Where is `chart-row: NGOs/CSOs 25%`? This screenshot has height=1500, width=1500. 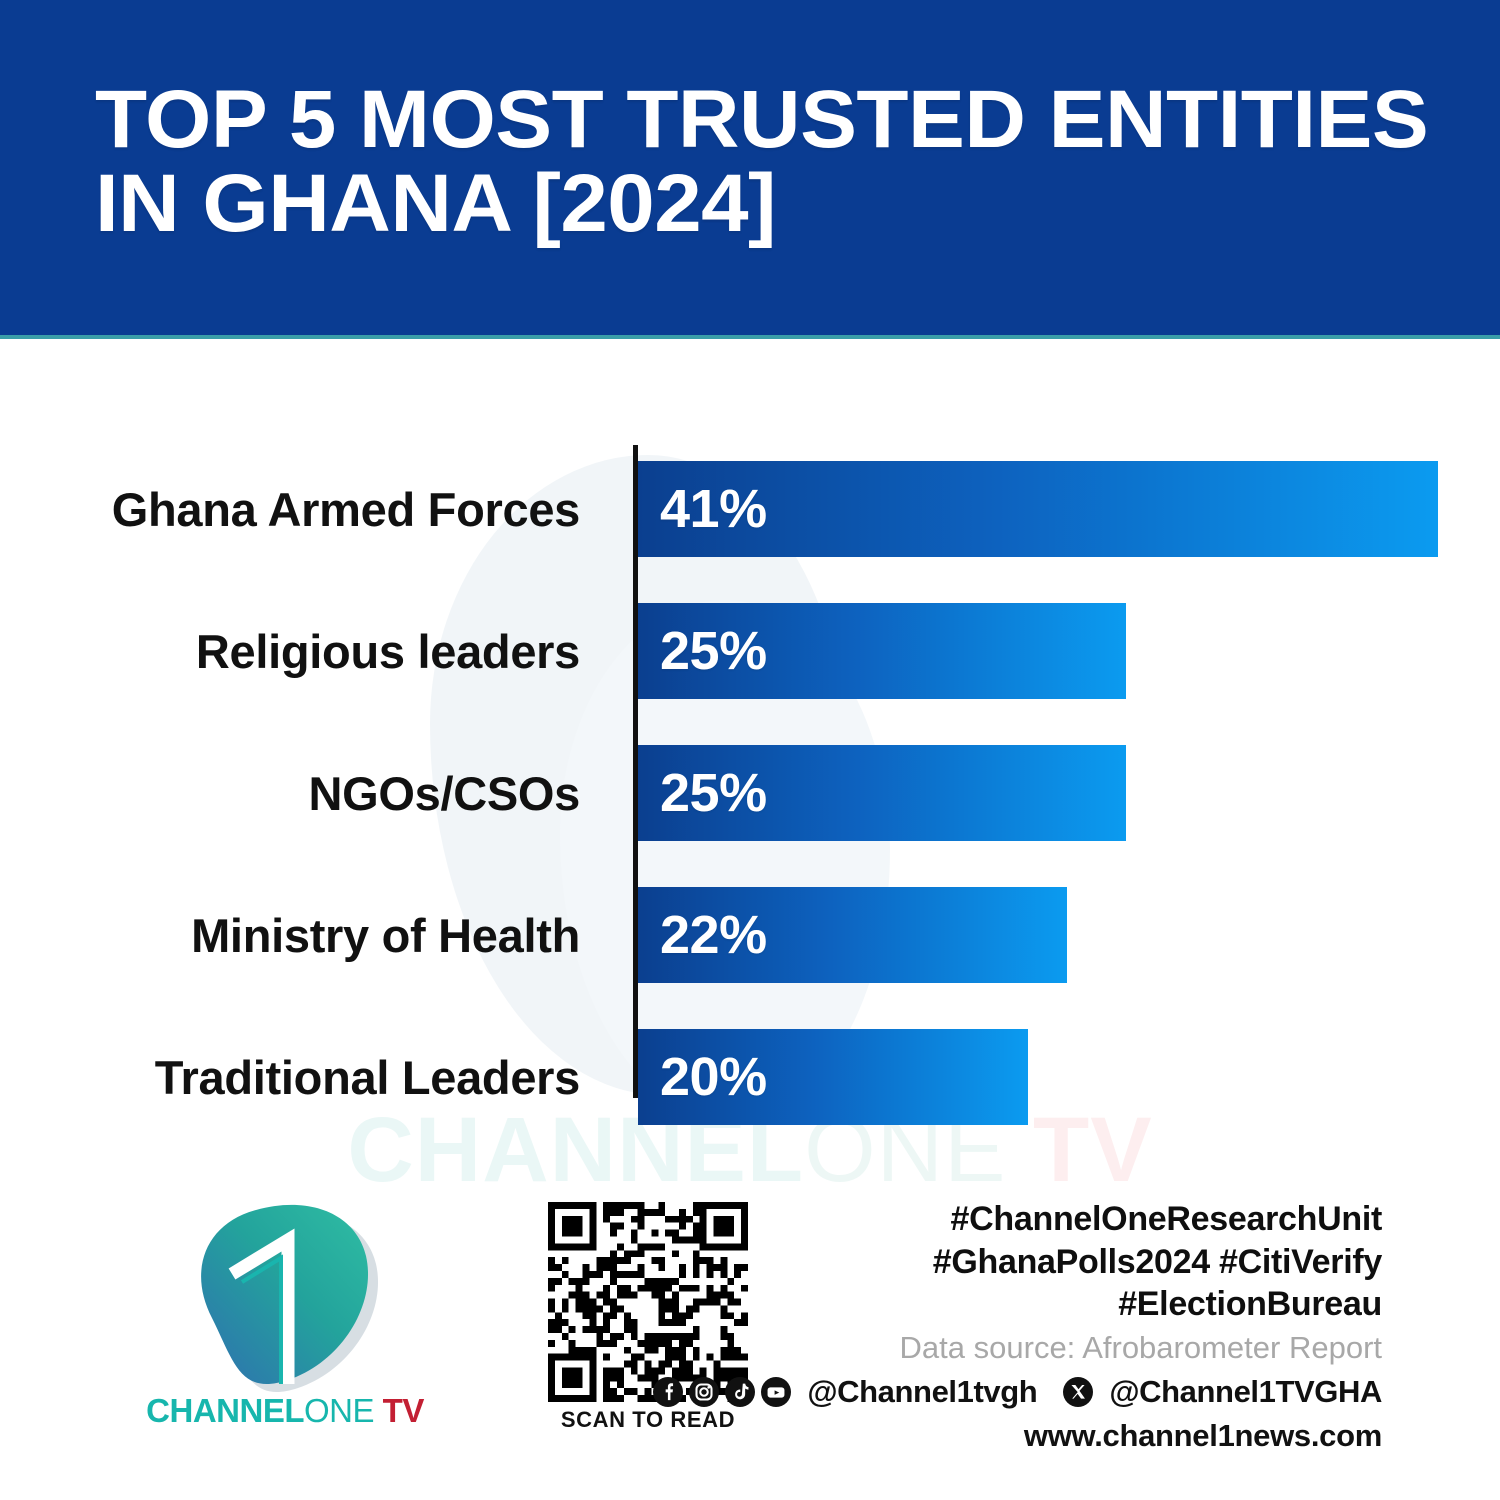 chart-row: NGOs/CSOs 25% is located at coordinates (750, 793).